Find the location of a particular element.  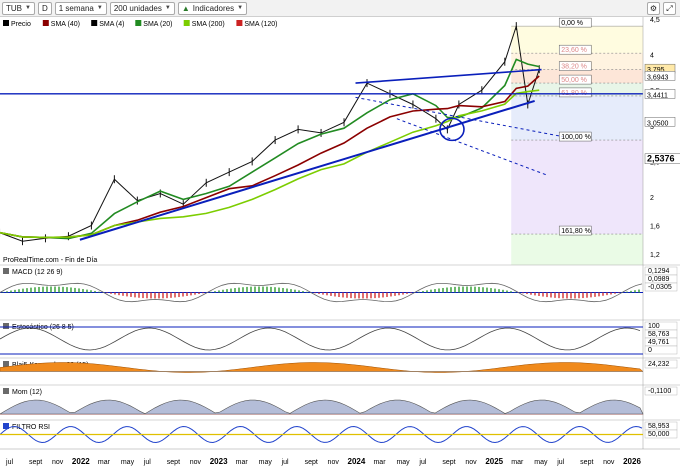

price-tick-label: 1,6 is located at coordinates (655, 227).